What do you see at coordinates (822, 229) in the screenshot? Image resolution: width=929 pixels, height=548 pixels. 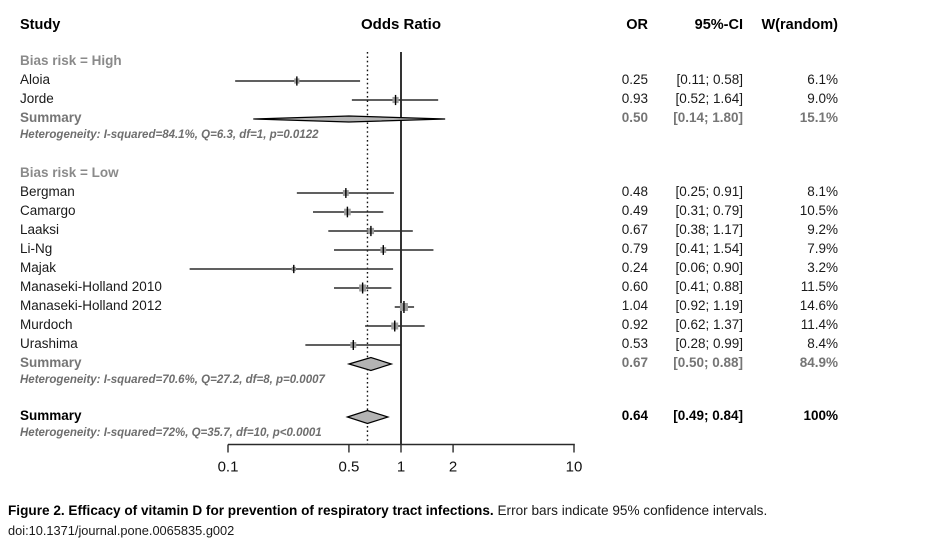 I see `weight-value: 9.2%` at bounding box center [822, 229].